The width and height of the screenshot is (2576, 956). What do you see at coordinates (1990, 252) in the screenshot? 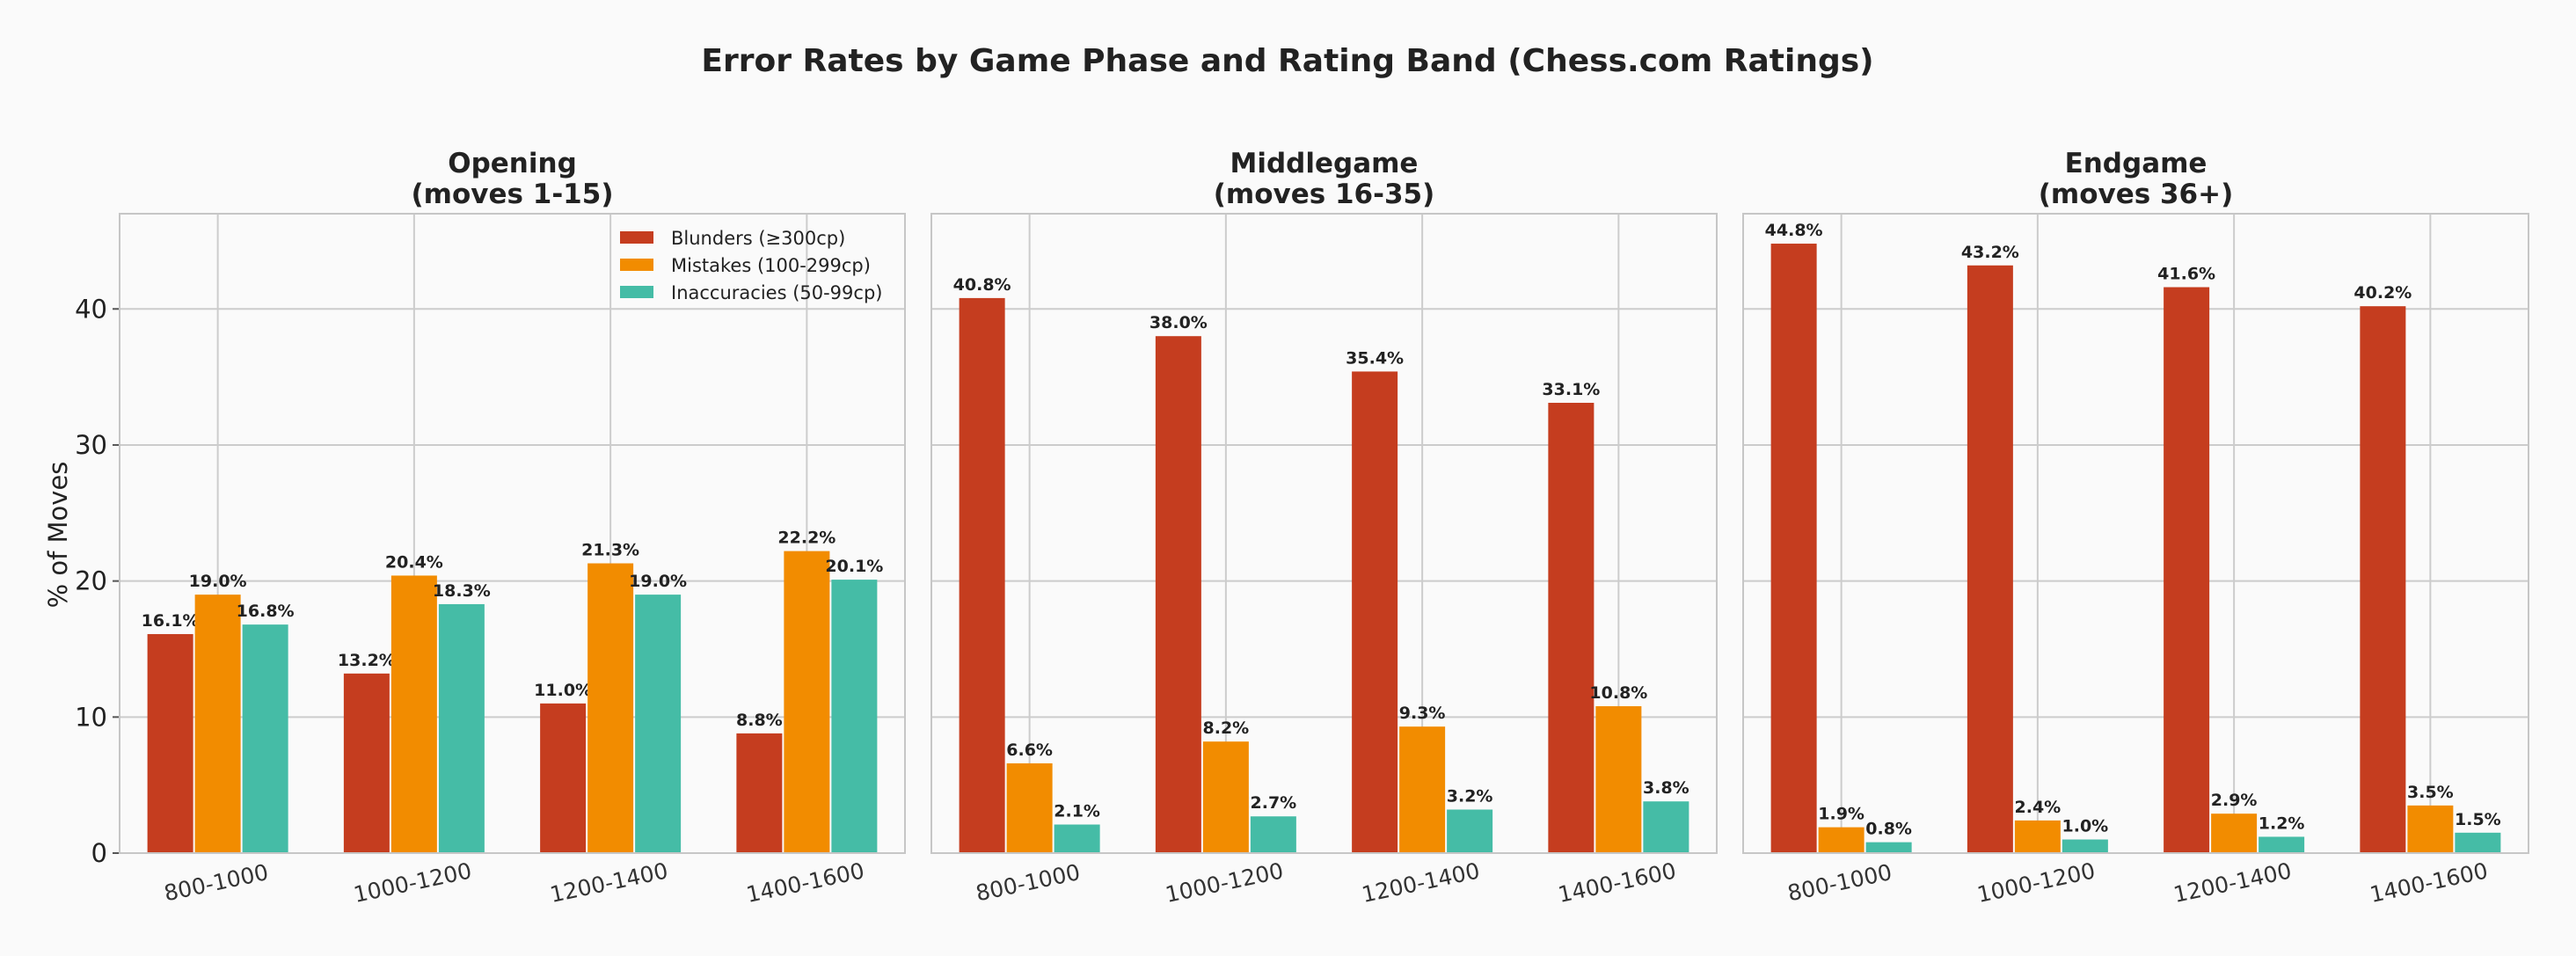
I see `bar-value-label: 43.2%` at bounding box center [1990, 252].